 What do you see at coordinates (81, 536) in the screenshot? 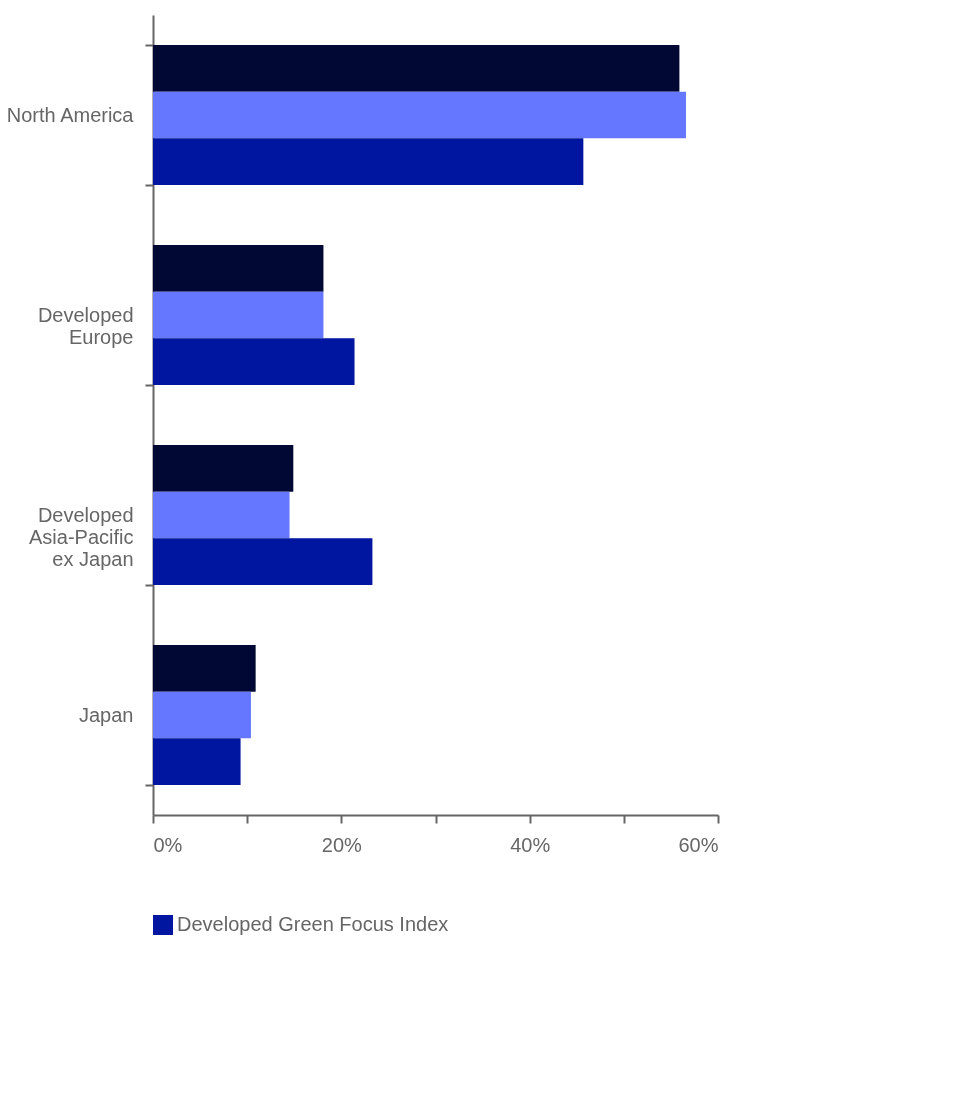
I see `y-tick-label: Developed Asia-Pacific ex Japan` at bounding box center [81, 536].